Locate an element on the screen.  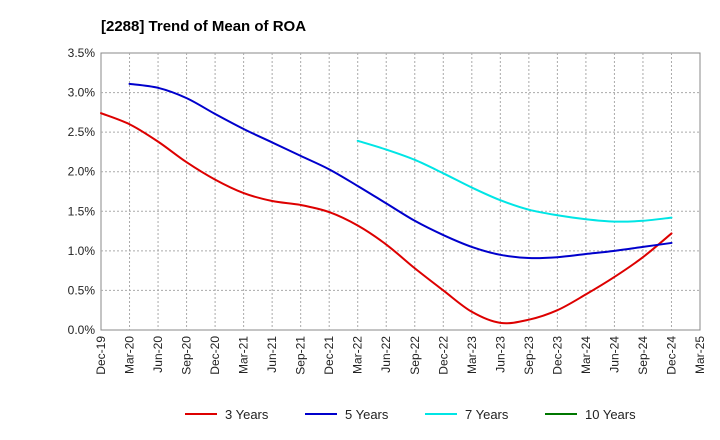
legend-label-5-years: 5 Years is located at coordinates (367, 414).